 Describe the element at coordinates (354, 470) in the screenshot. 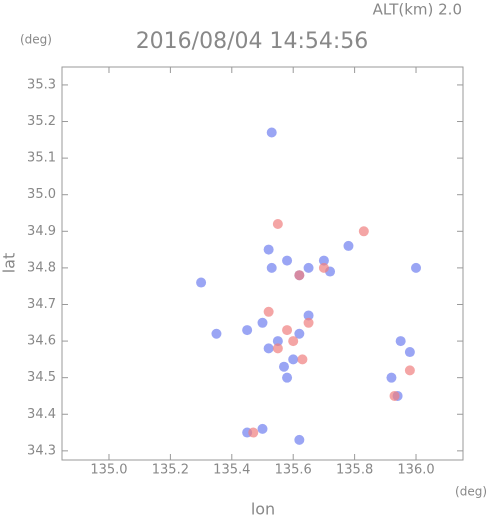

I see `x-tick-label: 135.8` at that location.